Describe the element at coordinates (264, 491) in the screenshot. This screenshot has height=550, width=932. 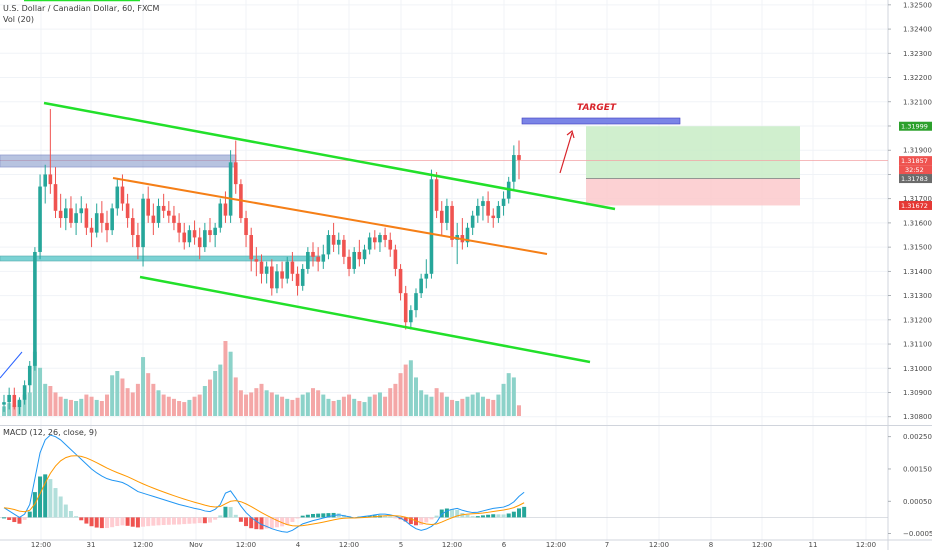
I see `signal-line` at that location.